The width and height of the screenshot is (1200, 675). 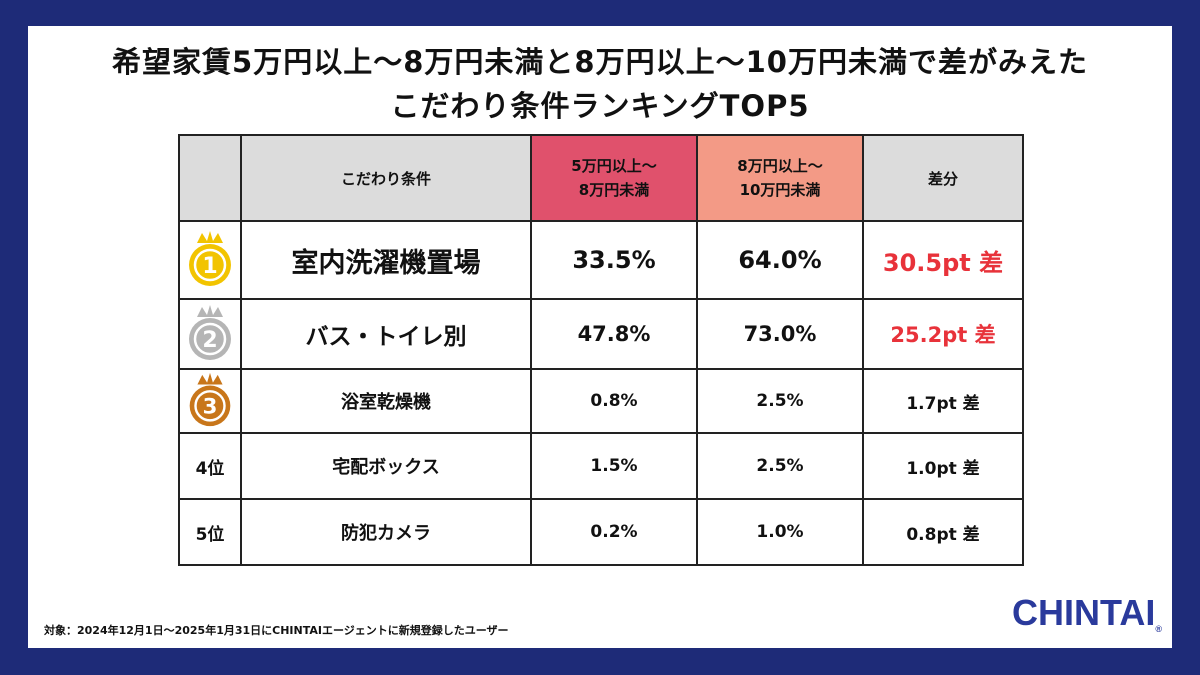 I want to click on header-range-5-8-line1: 5万円以上〜, so click(x=614, y=166).